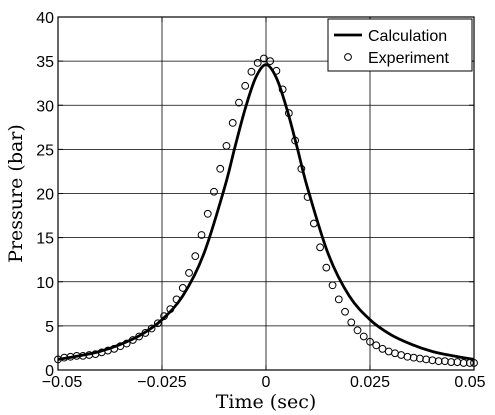 The height and width of the screenshot is (415, 495). Describe the element at coordinates (407, 36) in the screenshot. I see `legend-label-calculation: Calculation` at that location.